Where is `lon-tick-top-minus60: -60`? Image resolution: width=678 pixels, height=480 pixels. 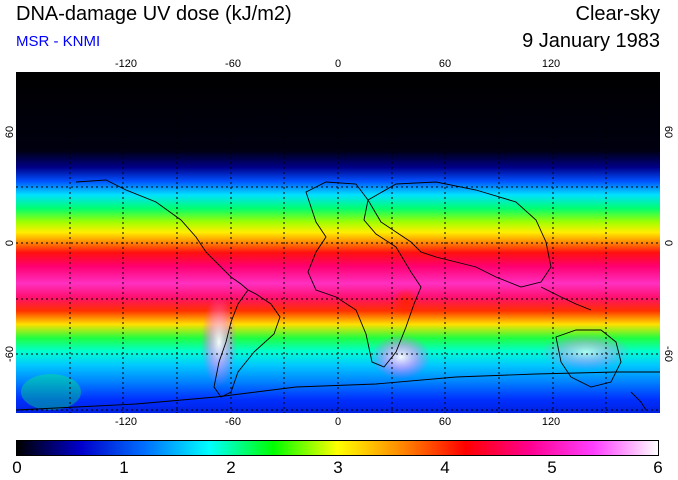
lon-tick-top-minus60: -60 is located at coordinates (233, 64).